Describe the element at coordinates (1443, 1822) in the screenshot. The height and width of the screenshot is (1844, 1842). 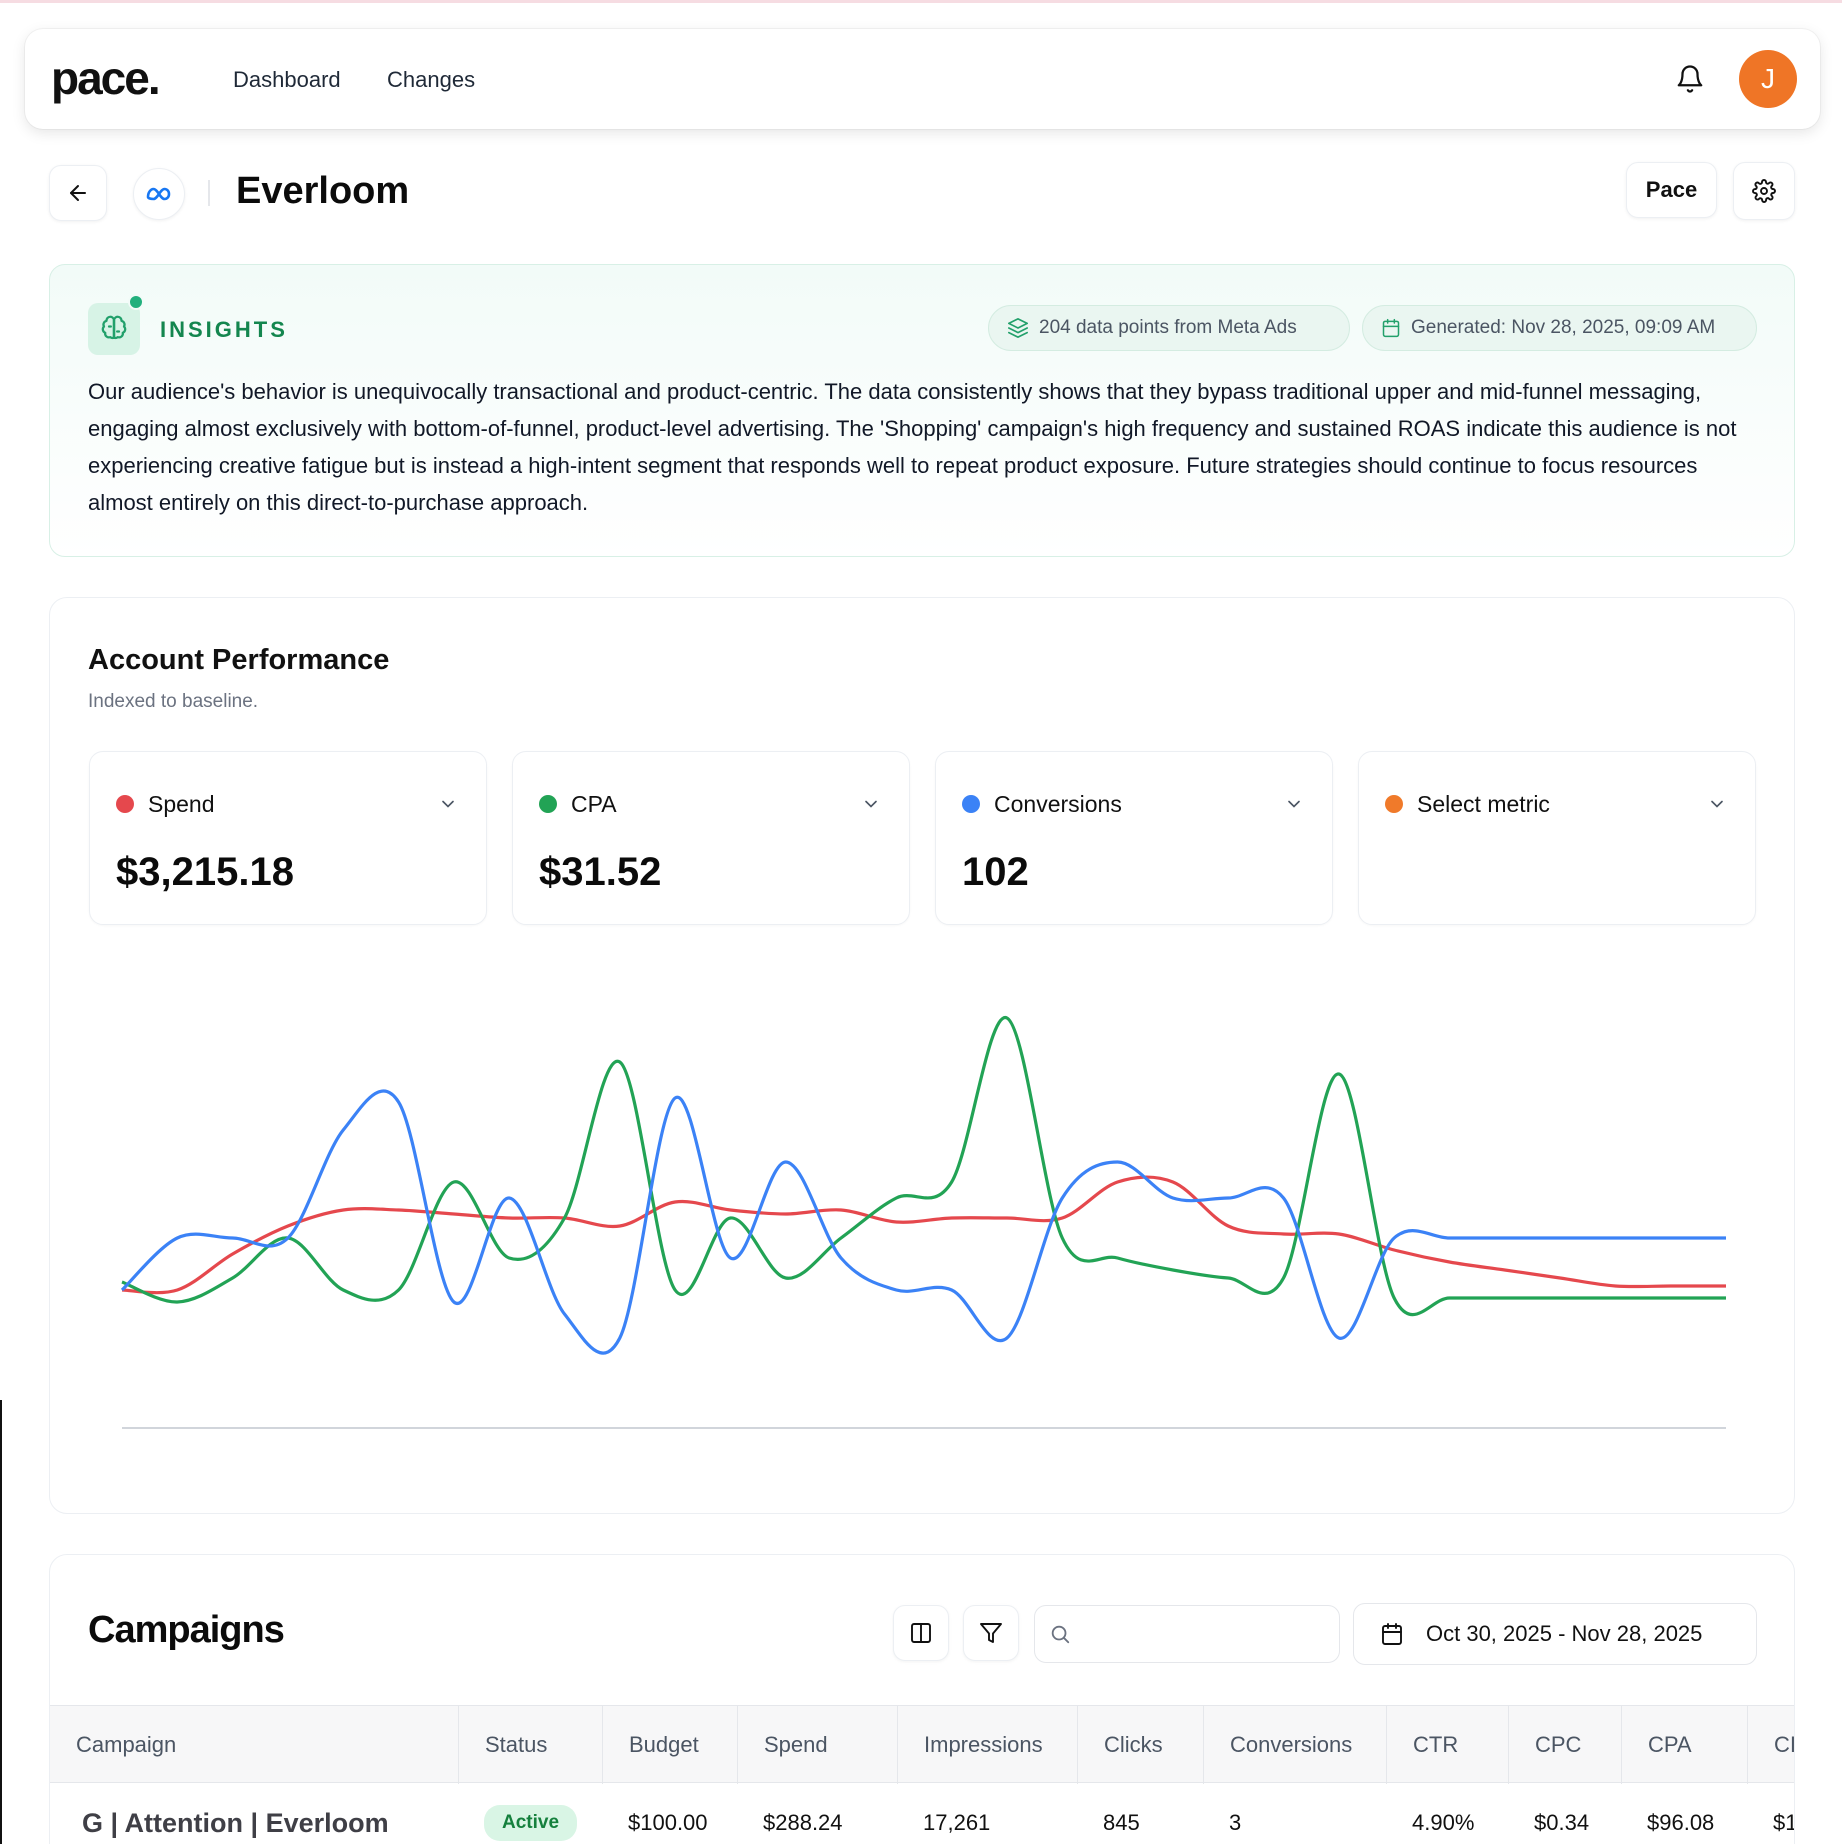
I see `ctr-cell: 4.90%` at that location.